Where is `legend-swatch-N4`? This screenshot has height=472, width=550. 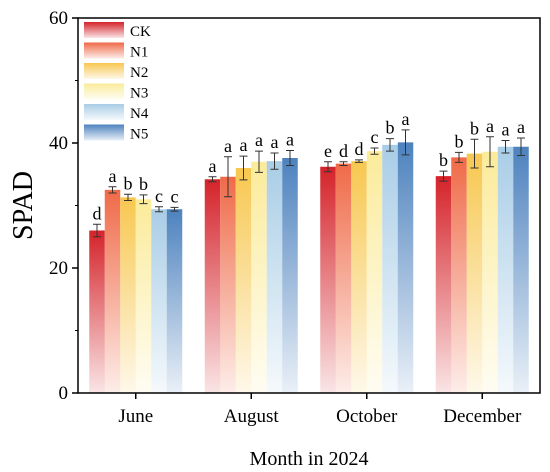
legend-swatch-N4 is located at coordinates (104, 112).